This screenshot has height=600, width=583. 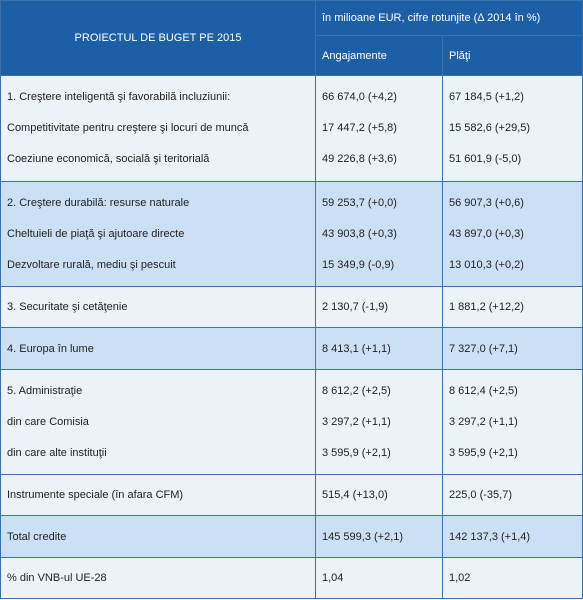 What do you see at coordinates (512, 495) in the screenshot?
I see `payments-value: 225,0 (-35,7)` at bounding box center [512, 495].